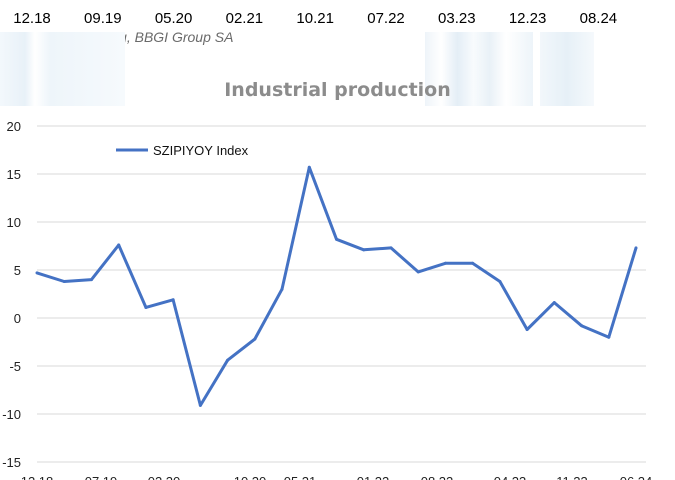 This screenshot has width=675, height=480. I want to click on chart-title: Industrial production, so click(337, 90).